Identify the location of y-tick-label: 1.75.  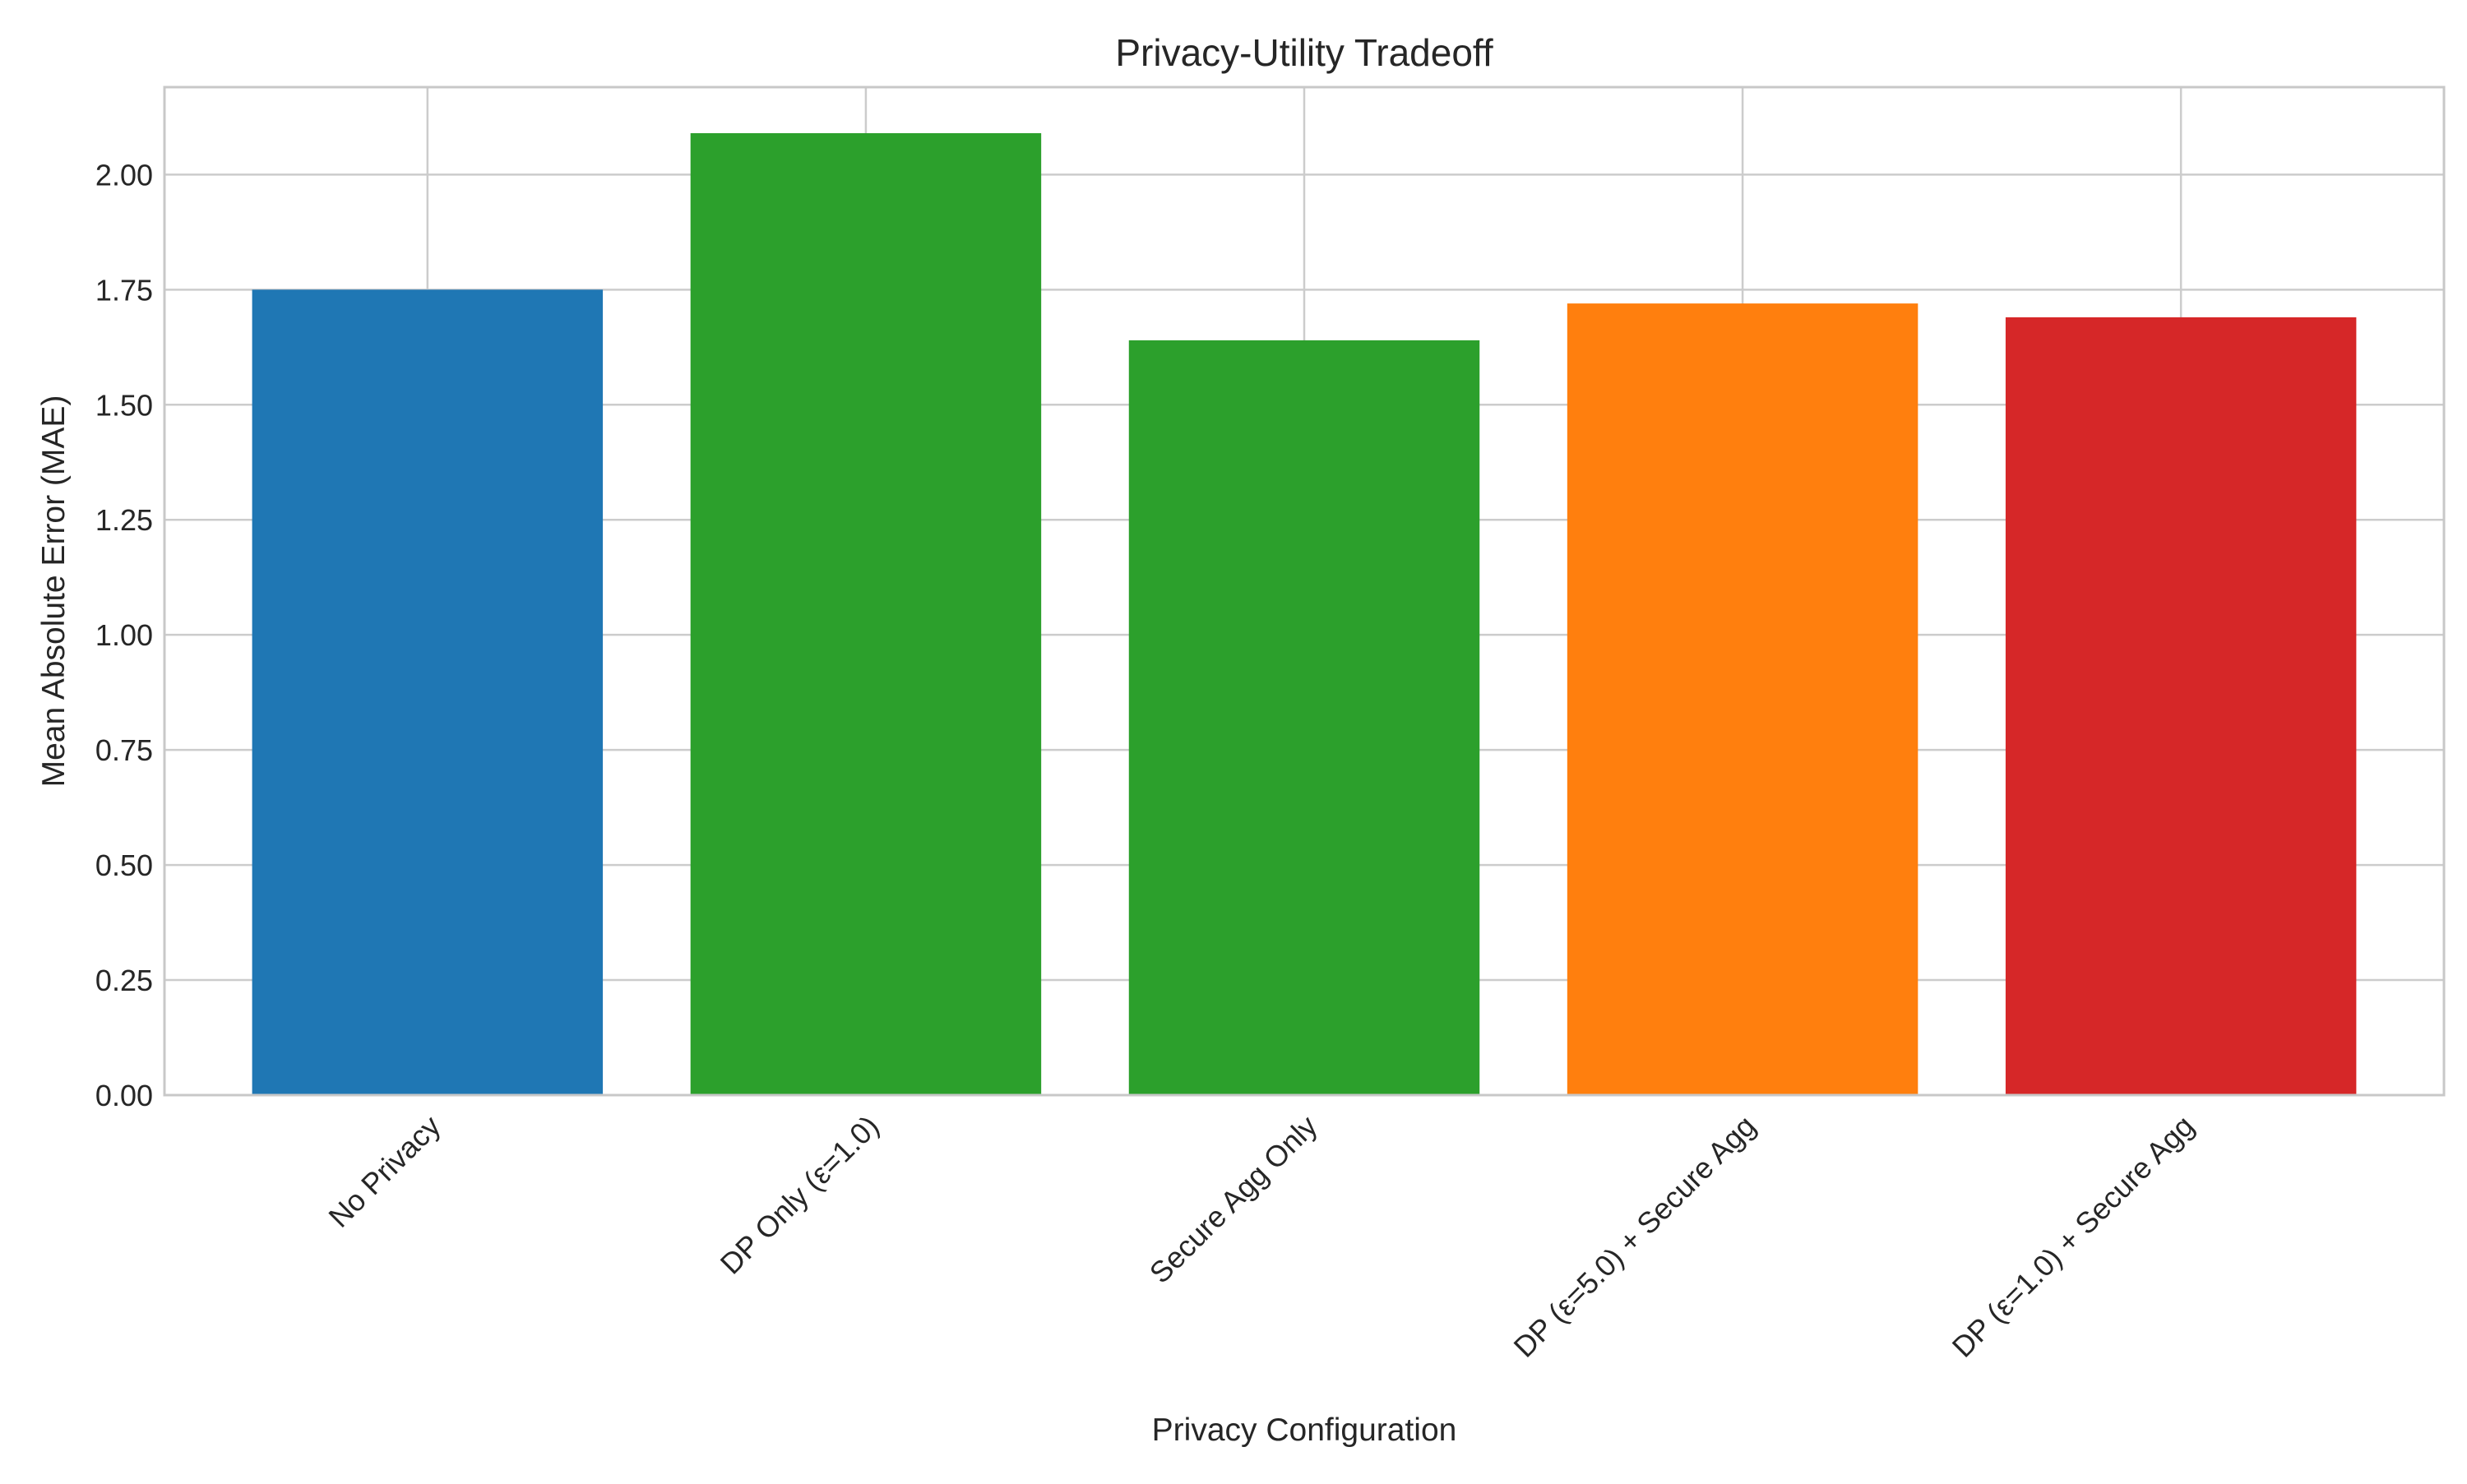
(124, 290).